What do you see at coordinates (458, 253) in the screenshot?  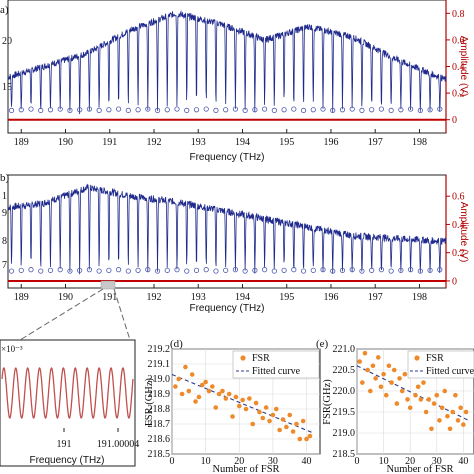 I see `right-tick-label: 0.2` at bounding box center [458, 253].